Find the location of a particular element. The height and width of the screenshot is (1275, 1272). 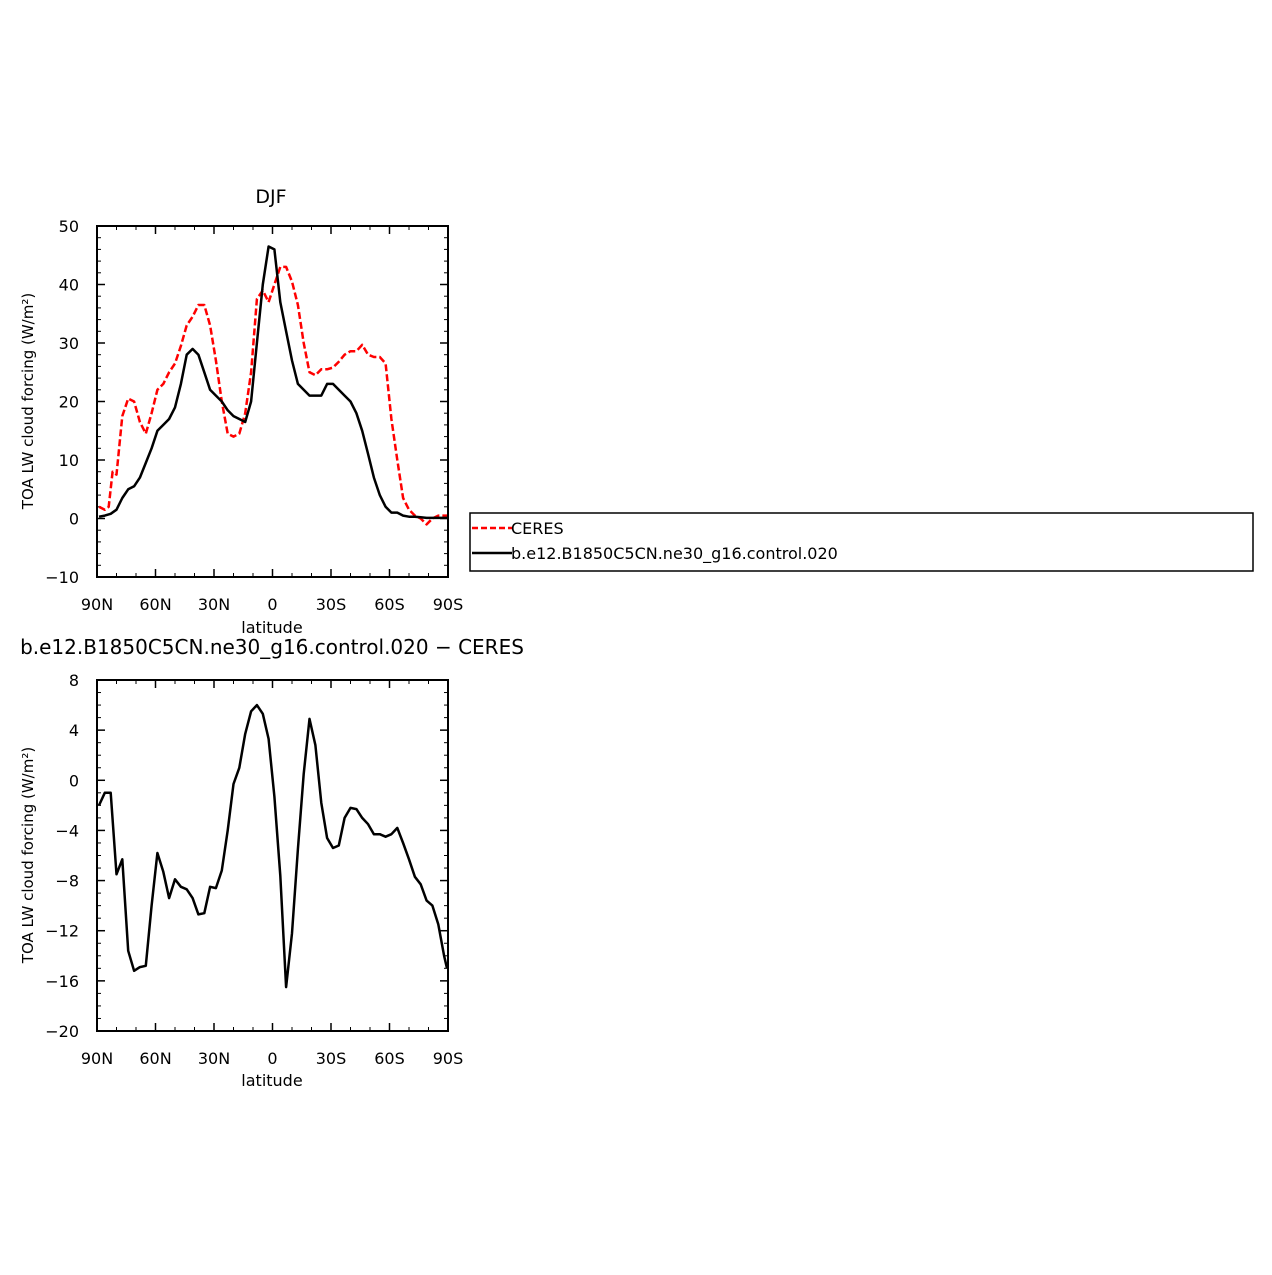

y-tick-label: −4 is located at coordinates (67, 830).